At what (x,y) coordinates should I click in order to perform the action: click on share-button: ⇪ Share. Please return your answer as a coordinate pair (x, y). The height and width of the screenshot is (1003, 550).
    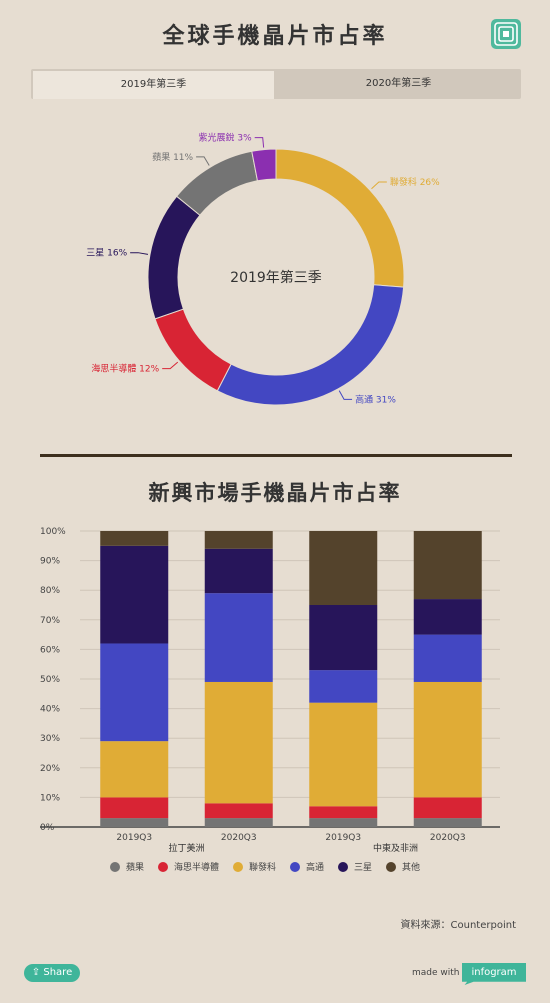
    Looking at the image, I should click on (52, 973).